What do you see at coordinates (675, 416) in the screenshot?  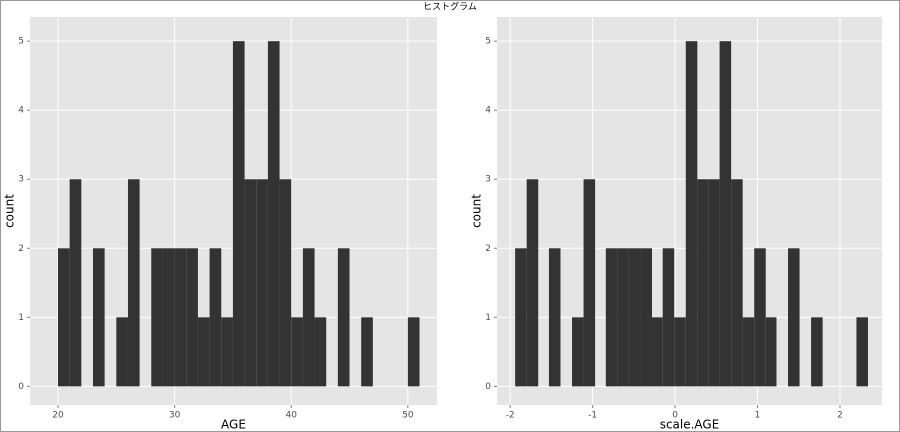 I see `x-tick-label: 0` at bounding box center [675, 416].